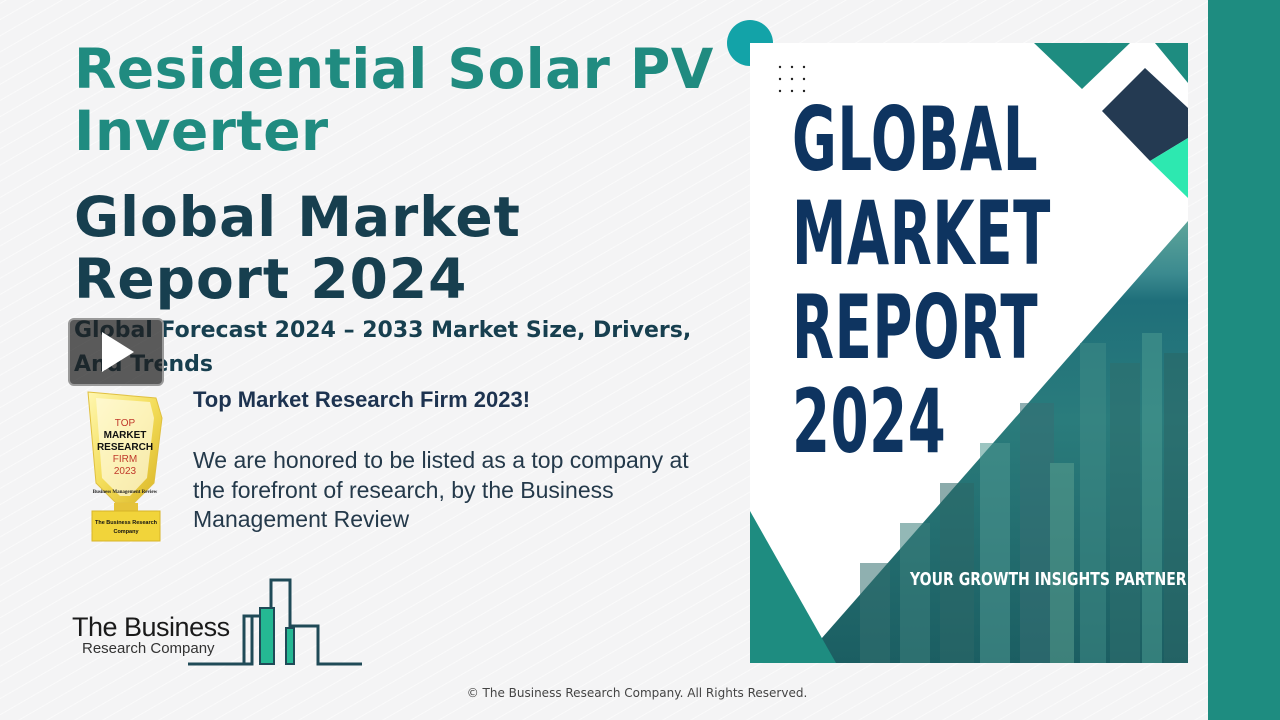 This screenshot has height=720, width=1280. What do you see at coordinates (125, 435) in the screenshot?
I see `svg-text: MARKET` at bounding box center [125, 435].